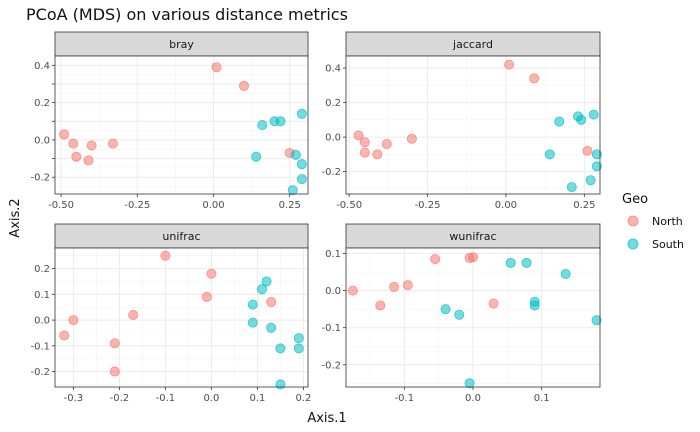 The height and width of the screenshot is (432, 700). Describe the element at coordinates (42, 103) in the screenshot. I see `y-tick-label: 0.2` at that location.